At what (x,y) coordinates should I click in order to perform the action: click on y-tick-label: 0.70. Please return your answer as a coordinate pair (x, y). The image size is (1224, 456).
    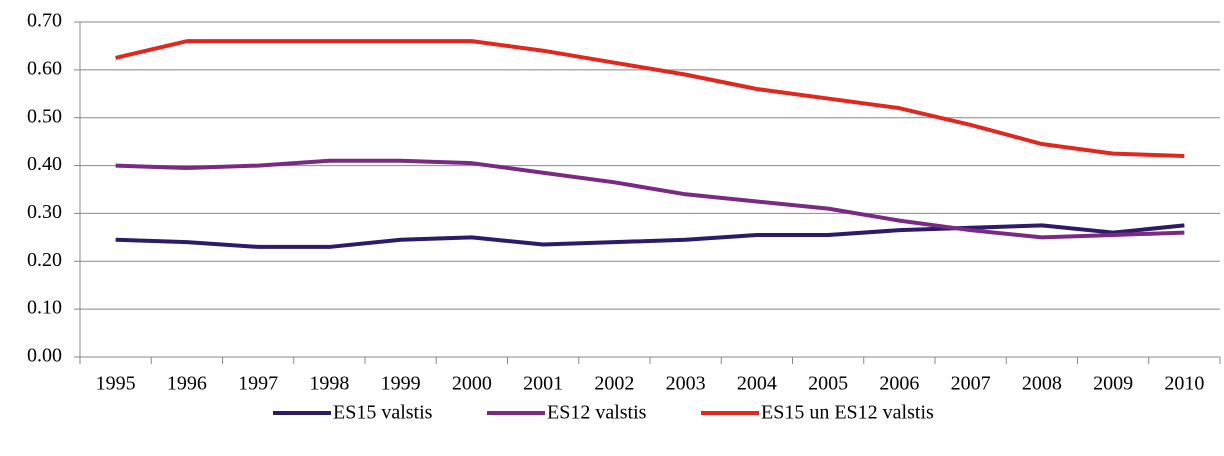
    Looking at the image, I should click on (44, 21).